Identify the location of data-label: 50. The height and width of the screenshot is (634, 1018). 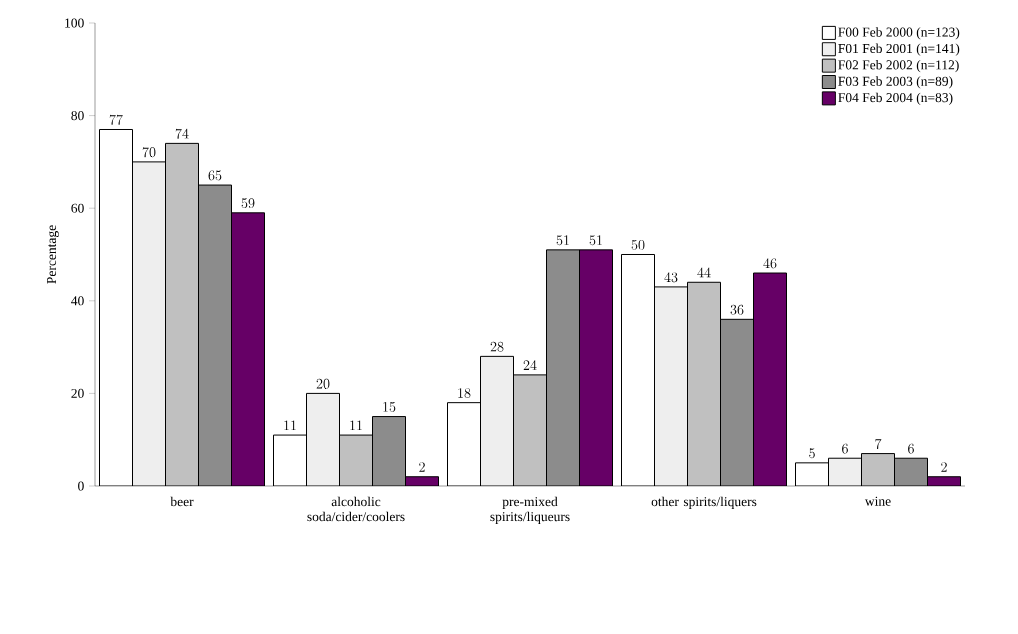
(638, 244).